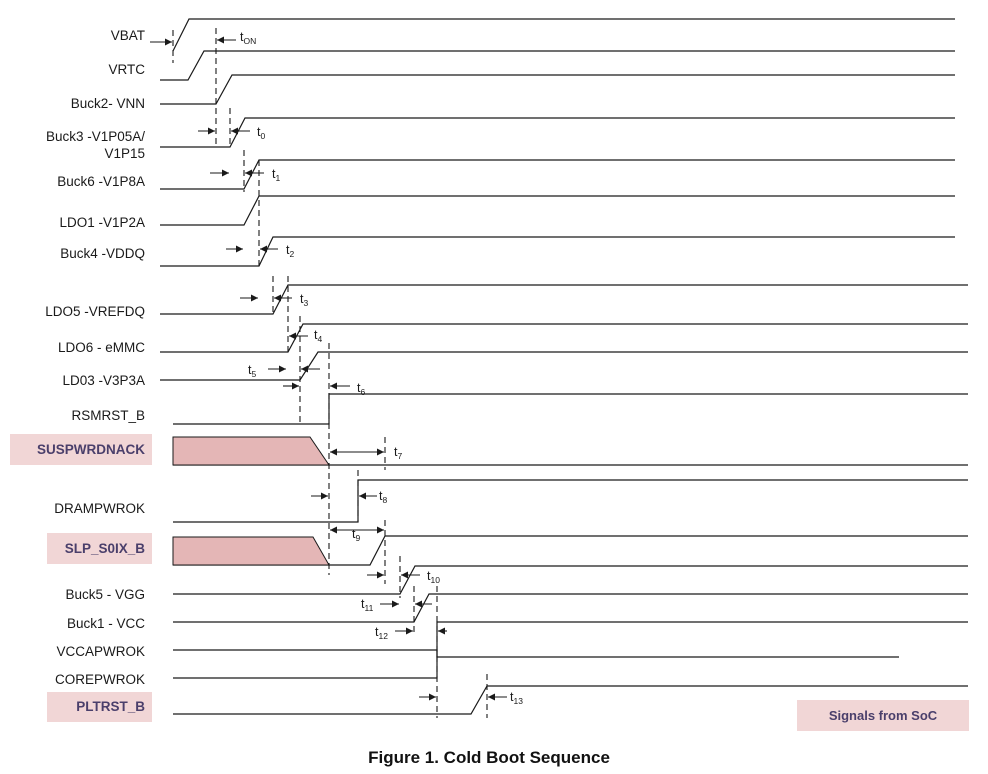 This screenshot has height=774, width=988. Describe the element at coordinates (304, 300) in the screenshot. I see `timing-label-t3: t3` at that location.